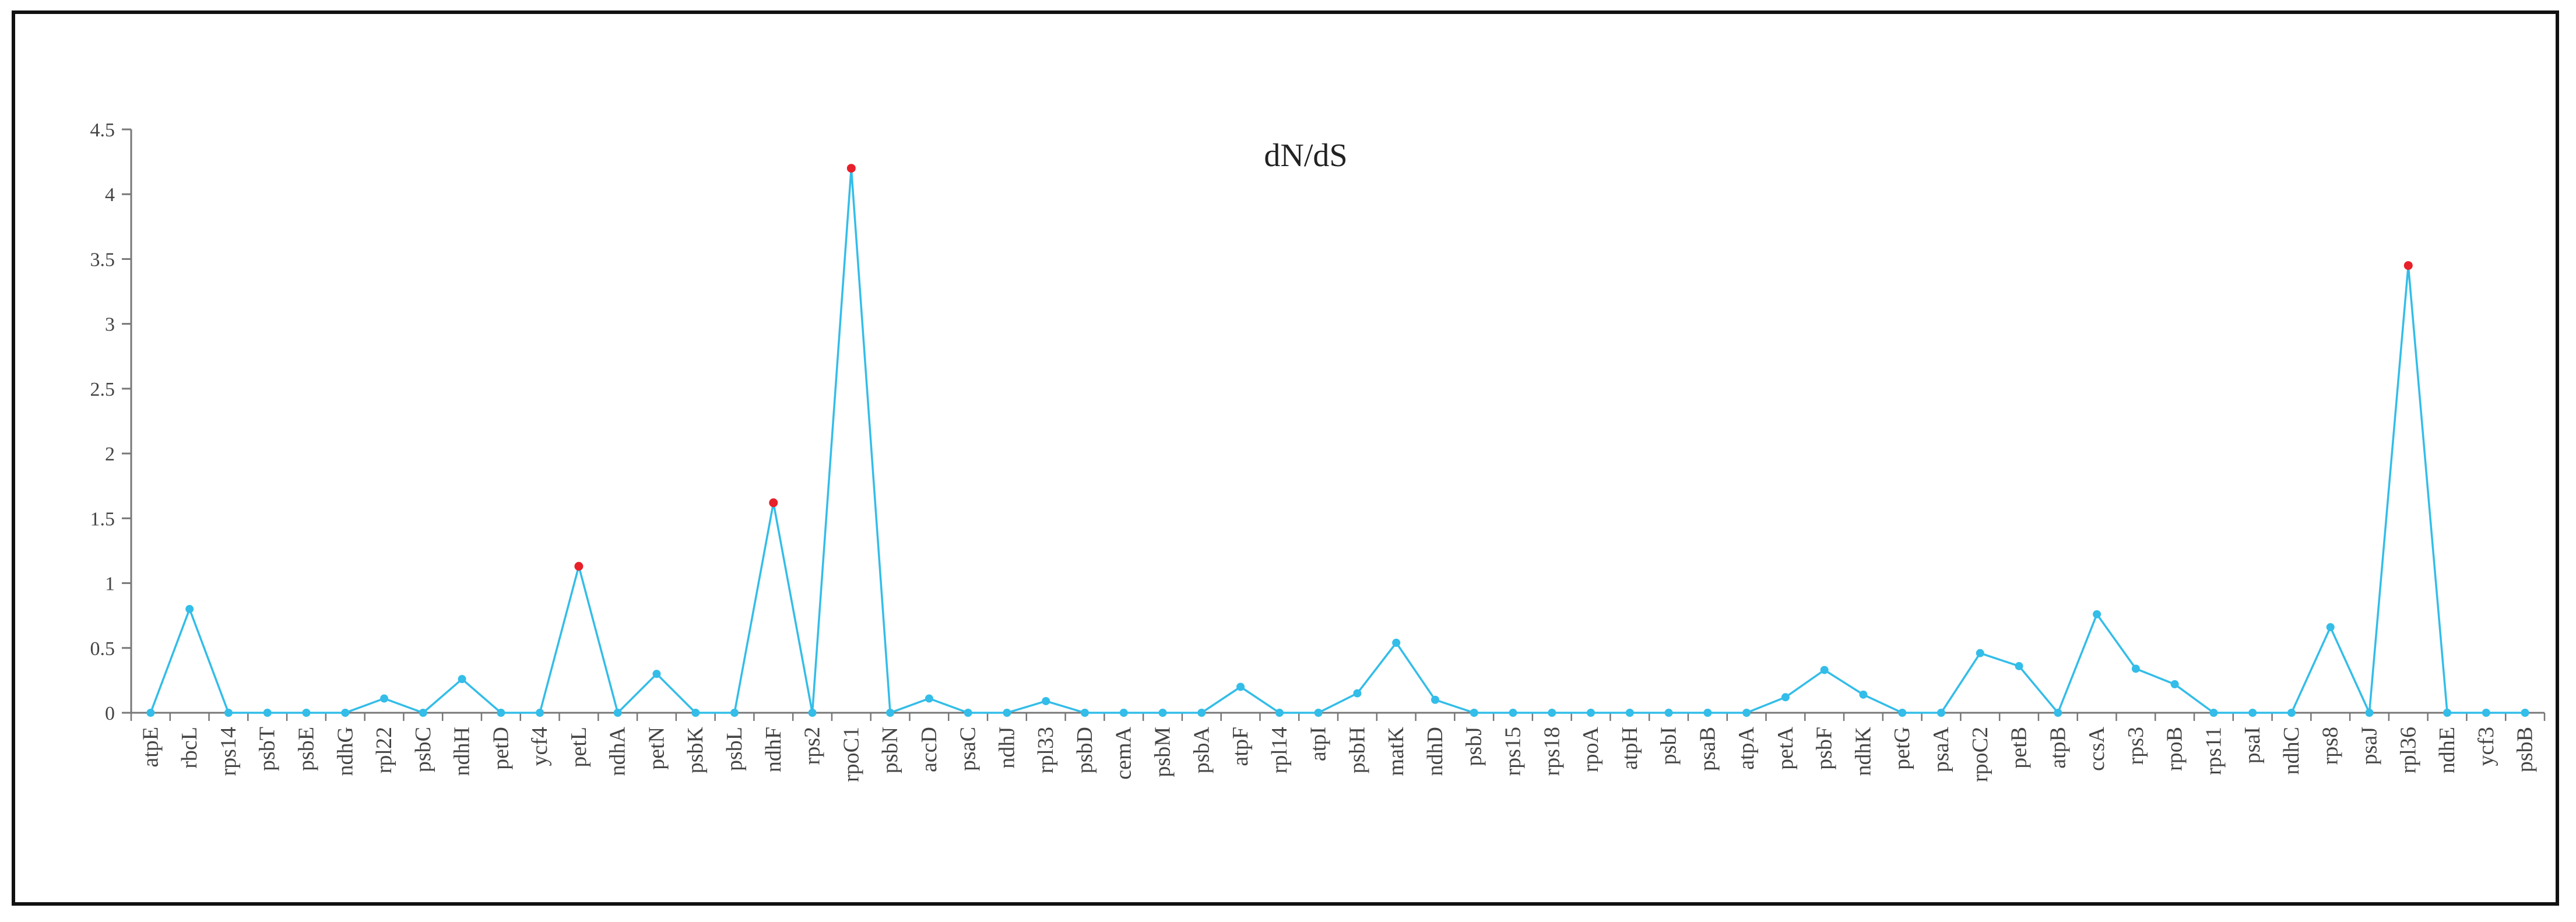 This screenshot has width=2576, height=922. I want to click on x-tick-label: psaA, so click(1941, 749).